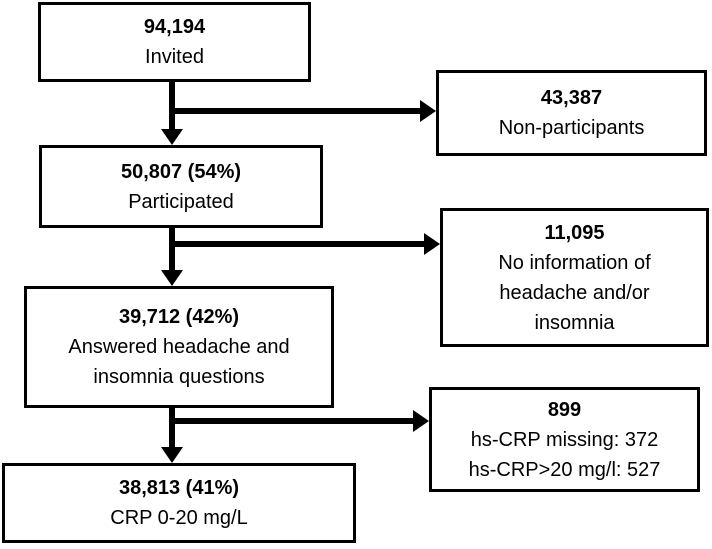 The width and height of the screenshot is (712, 549). I want to click on no-information-label-line3: insomnia, so click(574, 322).